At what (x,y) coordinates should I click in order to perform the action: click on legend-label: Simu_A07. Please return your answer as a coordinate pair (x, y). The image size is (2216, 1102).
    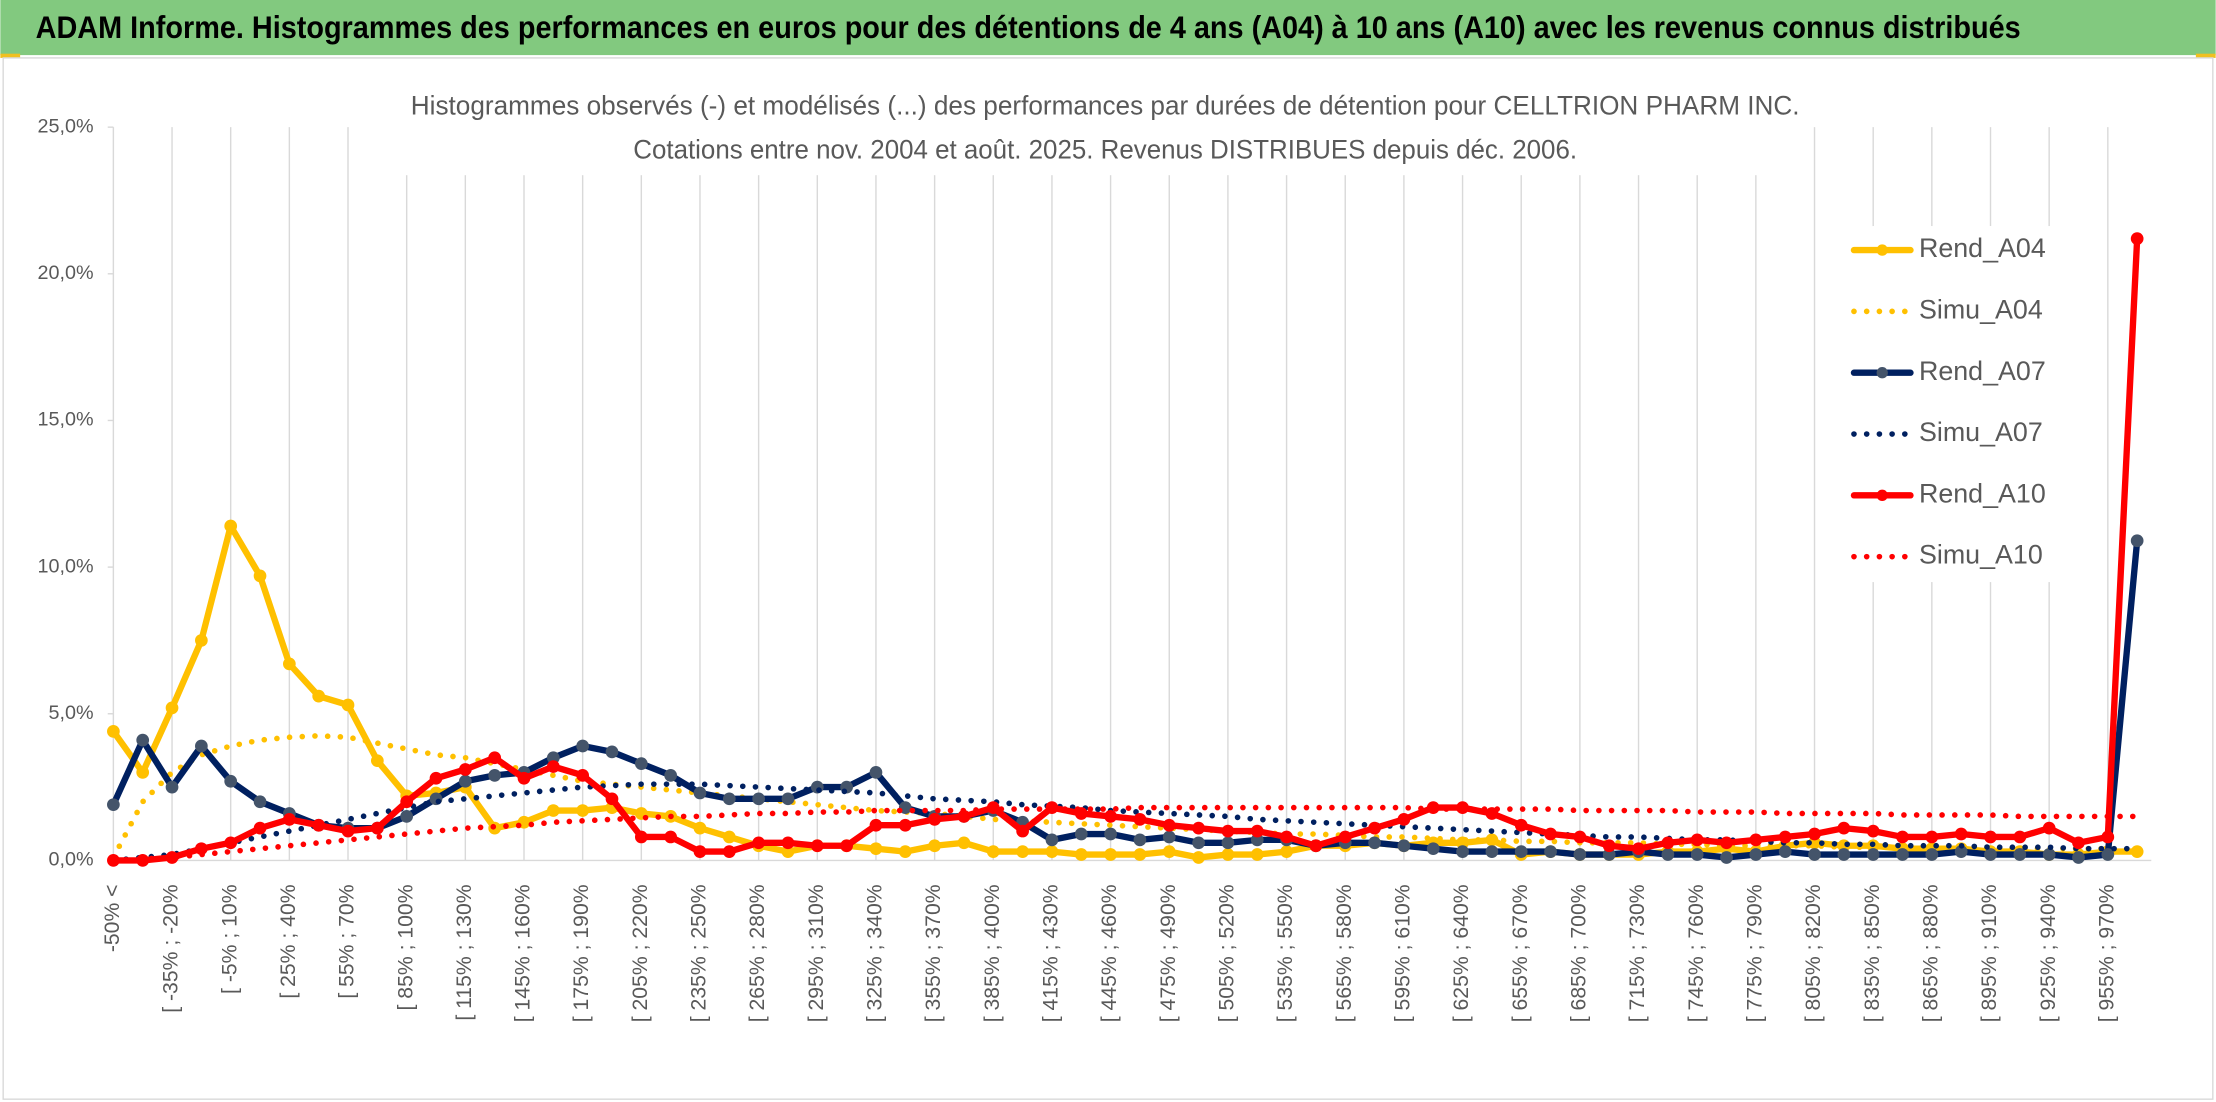
    Looking at the image, I should click on (1981, 432).